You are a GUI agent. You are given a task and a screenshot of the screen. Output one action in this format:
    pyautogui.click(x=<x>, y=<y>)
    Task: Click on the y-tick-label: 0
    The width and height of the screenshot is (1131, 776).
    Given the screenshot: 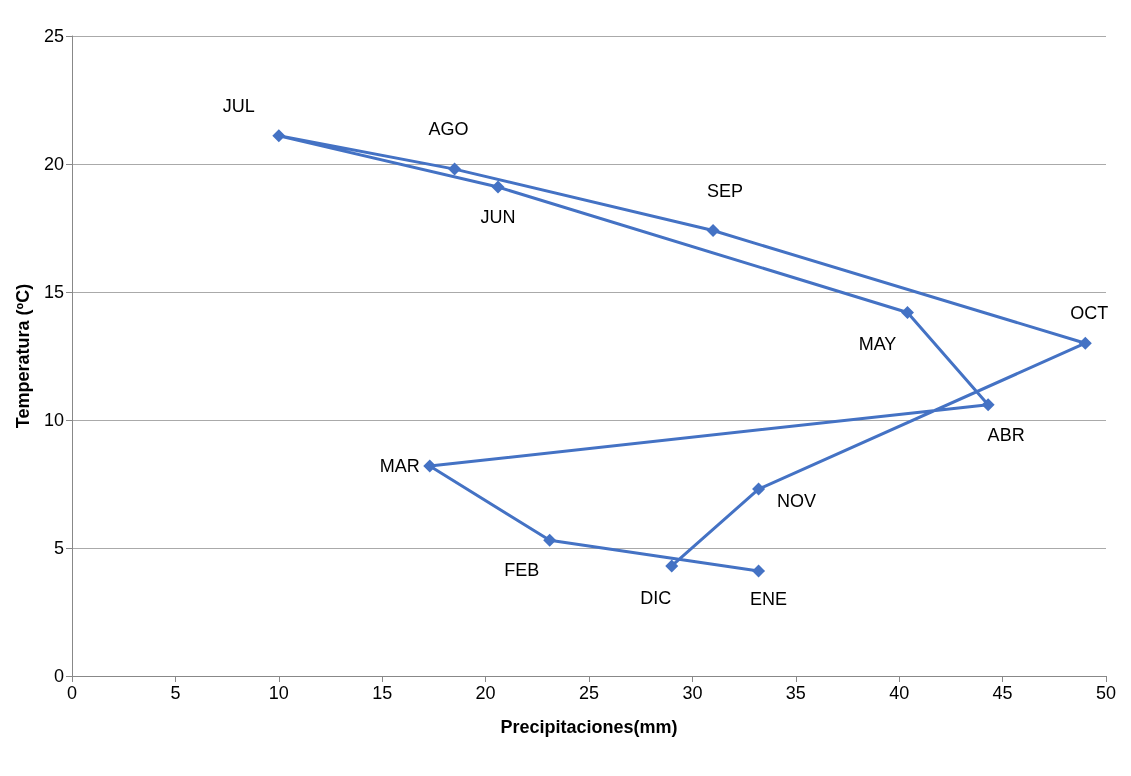 What is the action you would take?
    pyautogui.click(x=58, y=676)
    